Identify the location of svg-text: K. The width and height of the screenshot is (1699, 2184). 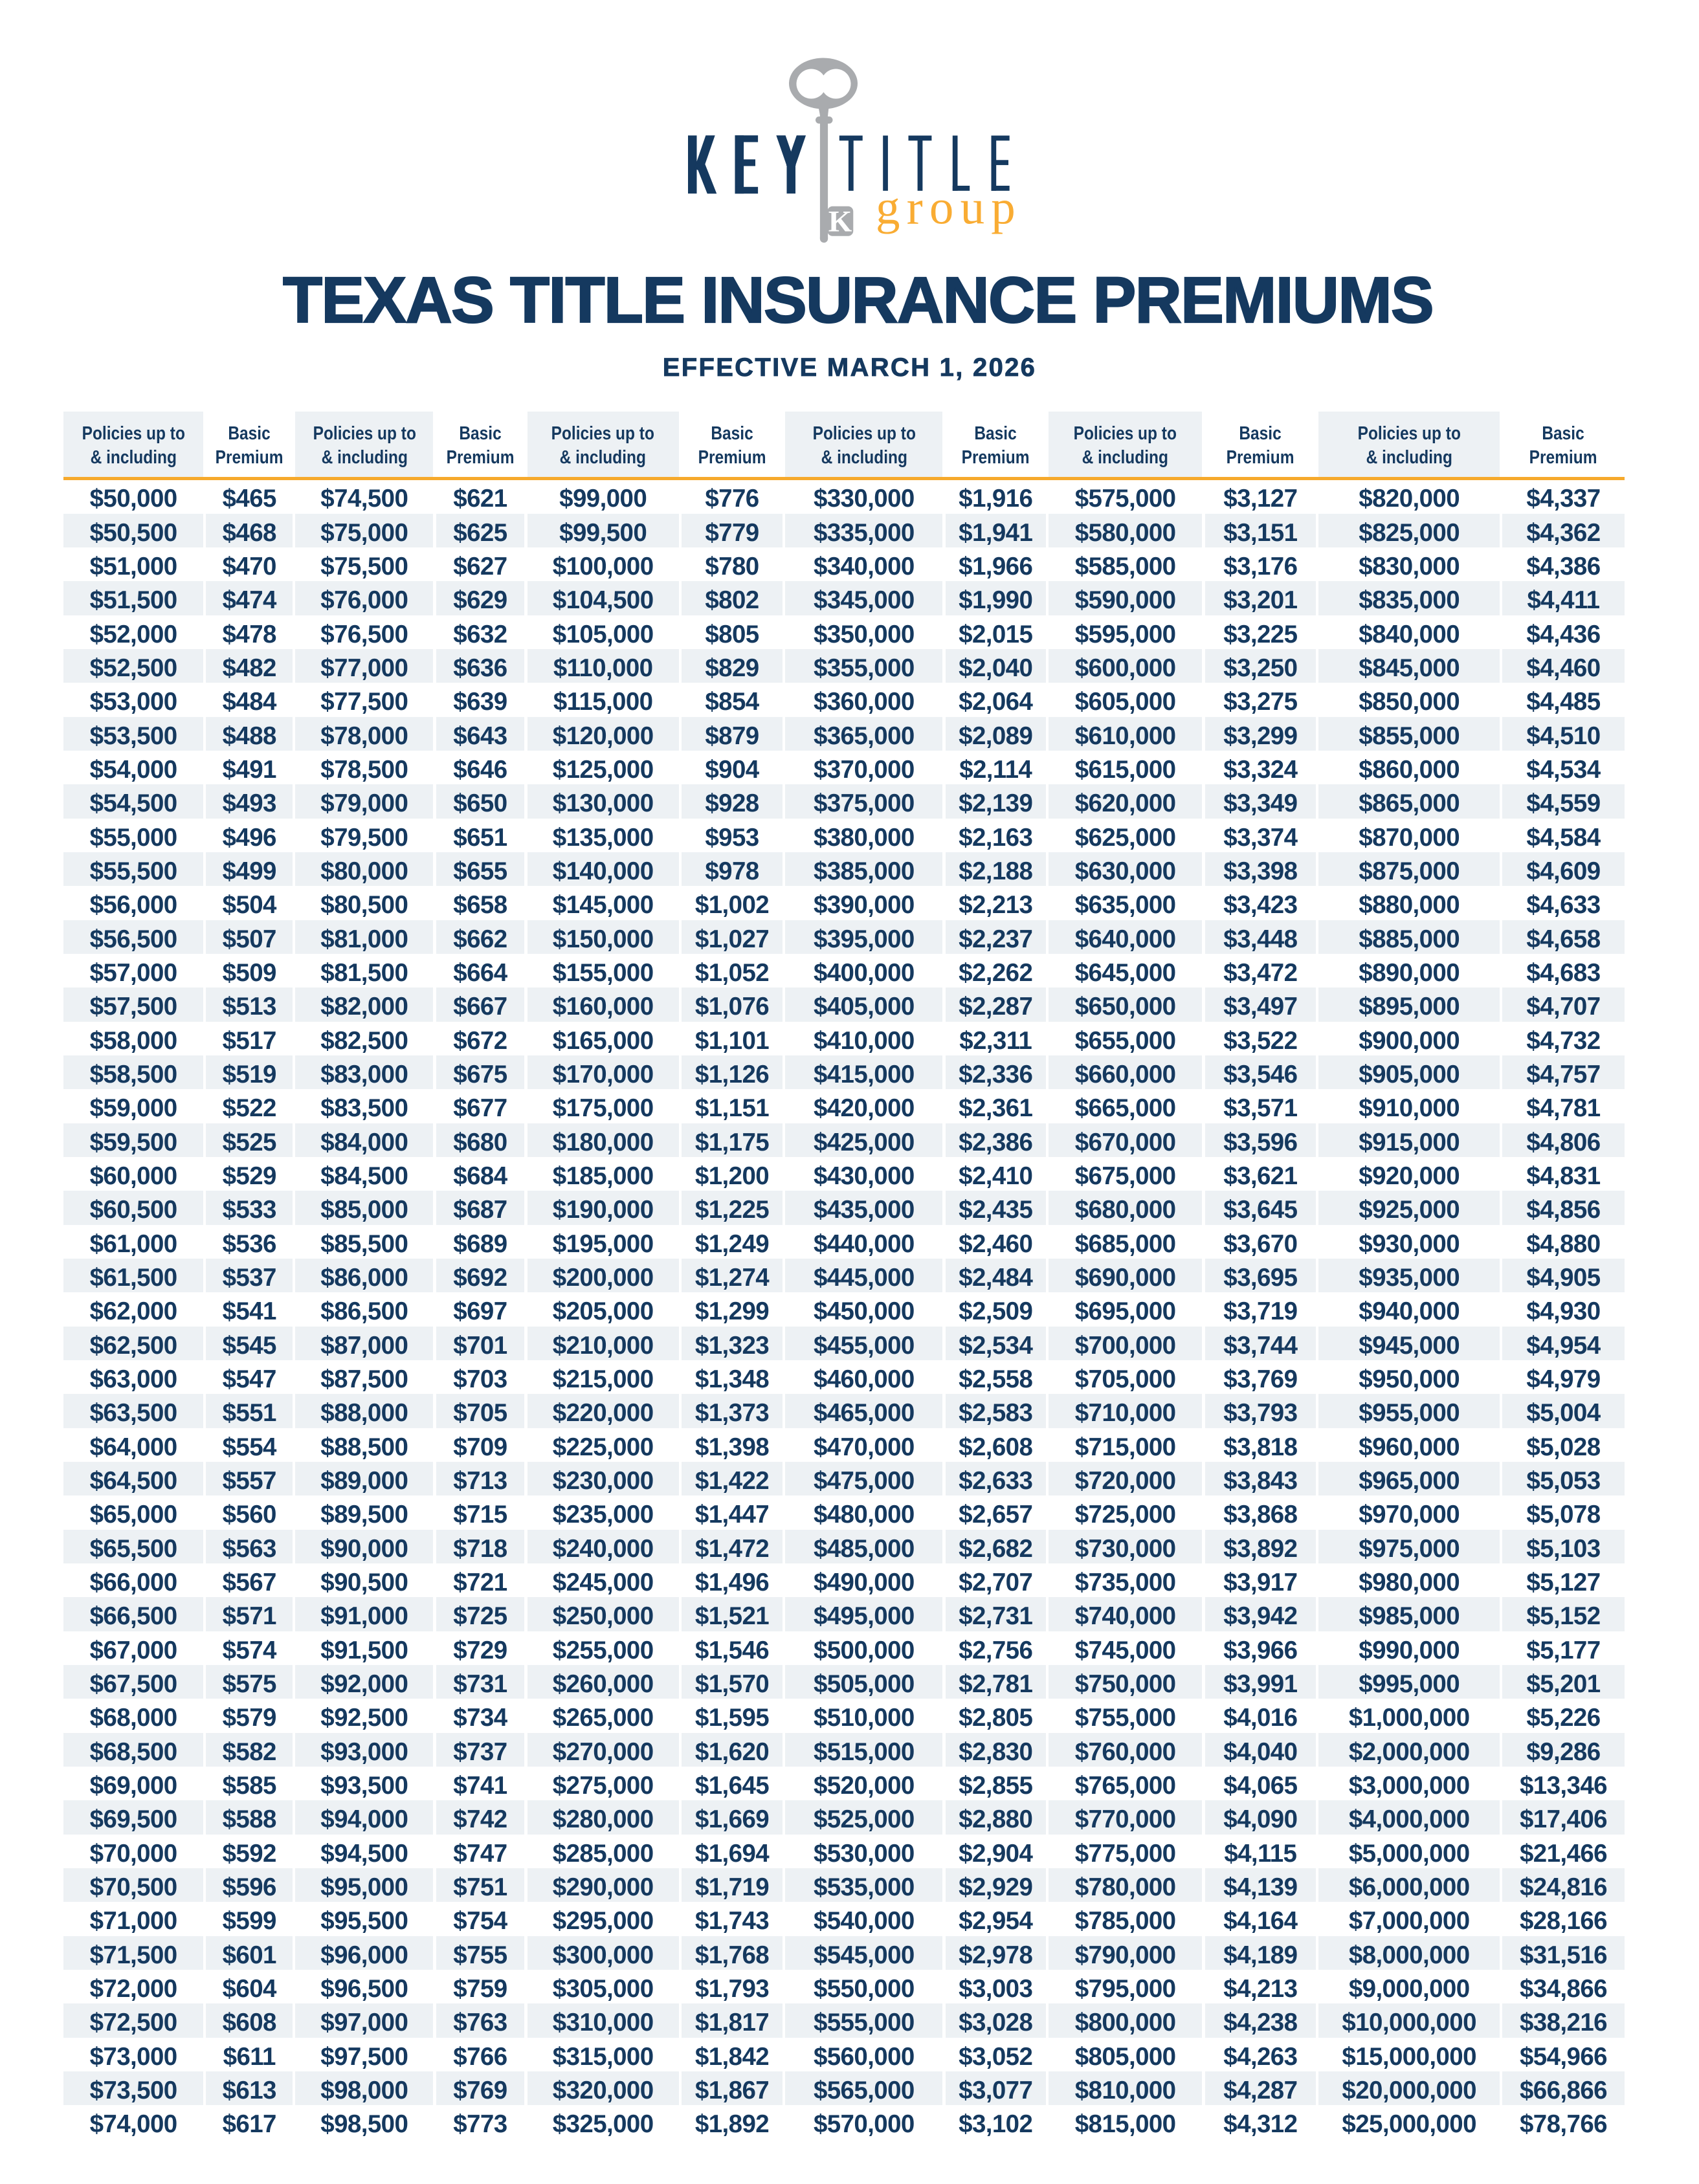
(840, 222).